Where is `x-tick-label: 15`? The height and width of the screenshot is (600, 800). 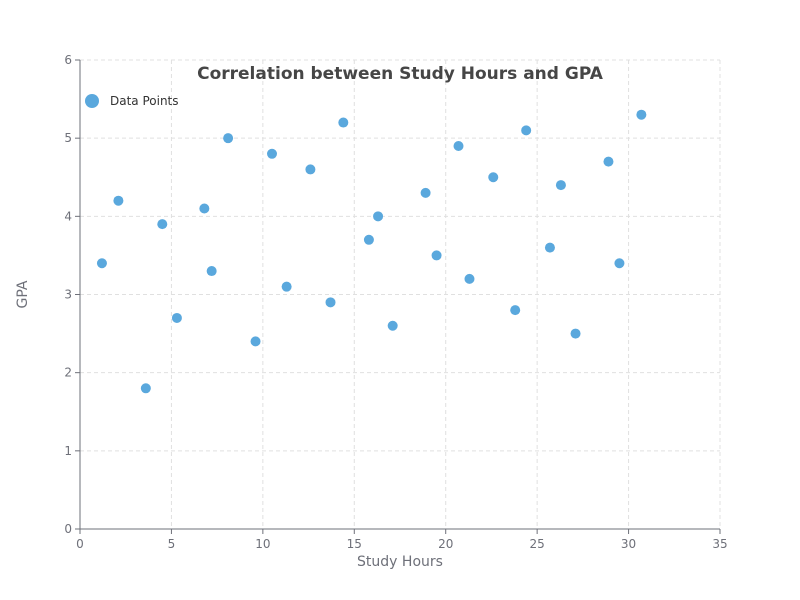 x-tick-label: 15 is located at coordinates (354, 544).